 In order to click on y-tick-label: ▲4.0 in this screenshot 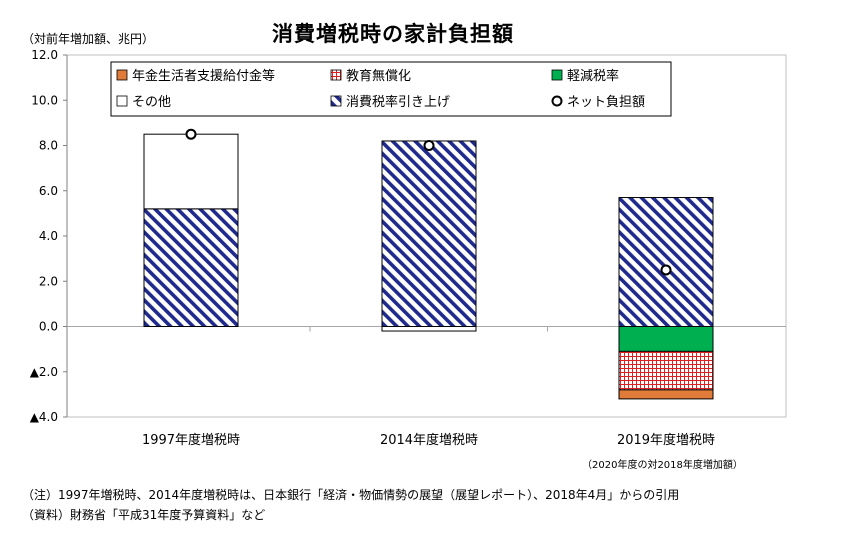, I will do `click(44, 417)`.